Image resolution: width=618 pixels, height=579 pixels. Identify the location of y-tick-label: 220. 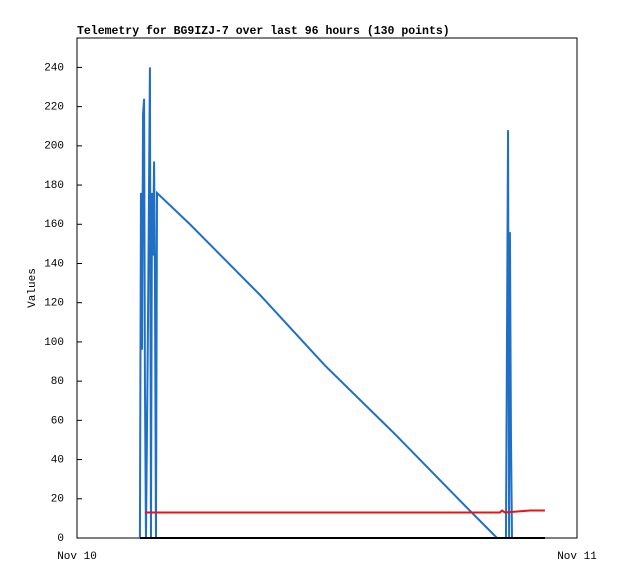
(54, 108).